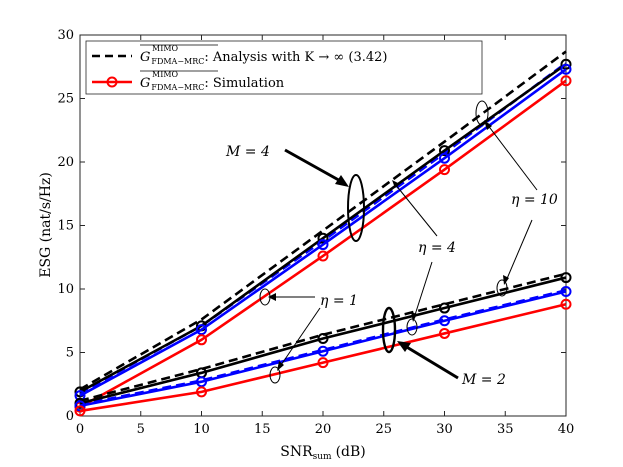 The height and width of the screenshot is (467, 623). I want to click on legend-marker-simulation, so click(112, 82).